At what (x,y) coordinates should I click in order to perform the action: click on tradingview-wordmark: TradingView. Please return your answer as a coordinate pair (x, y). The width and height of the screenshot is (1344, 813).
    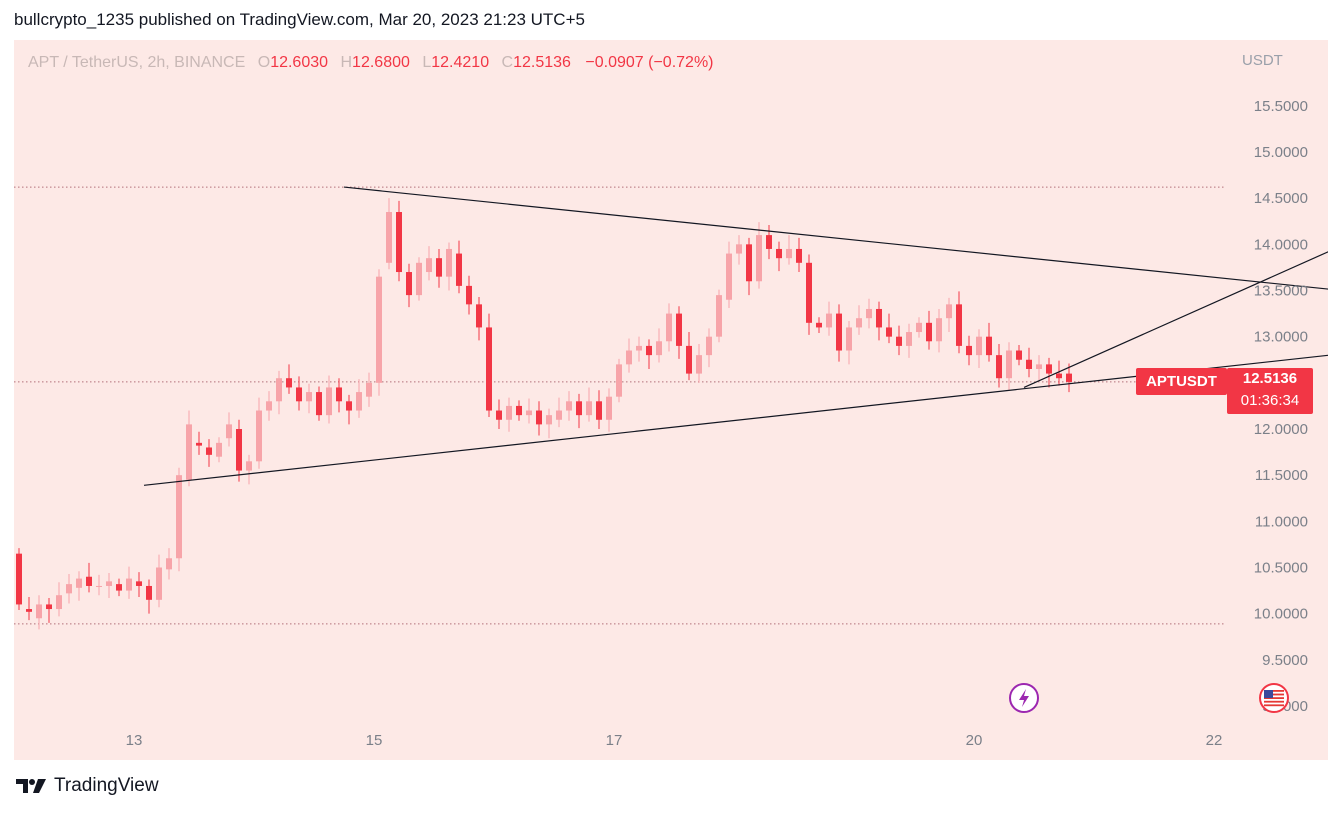
    Looking at the image, I should click on (106, 785).